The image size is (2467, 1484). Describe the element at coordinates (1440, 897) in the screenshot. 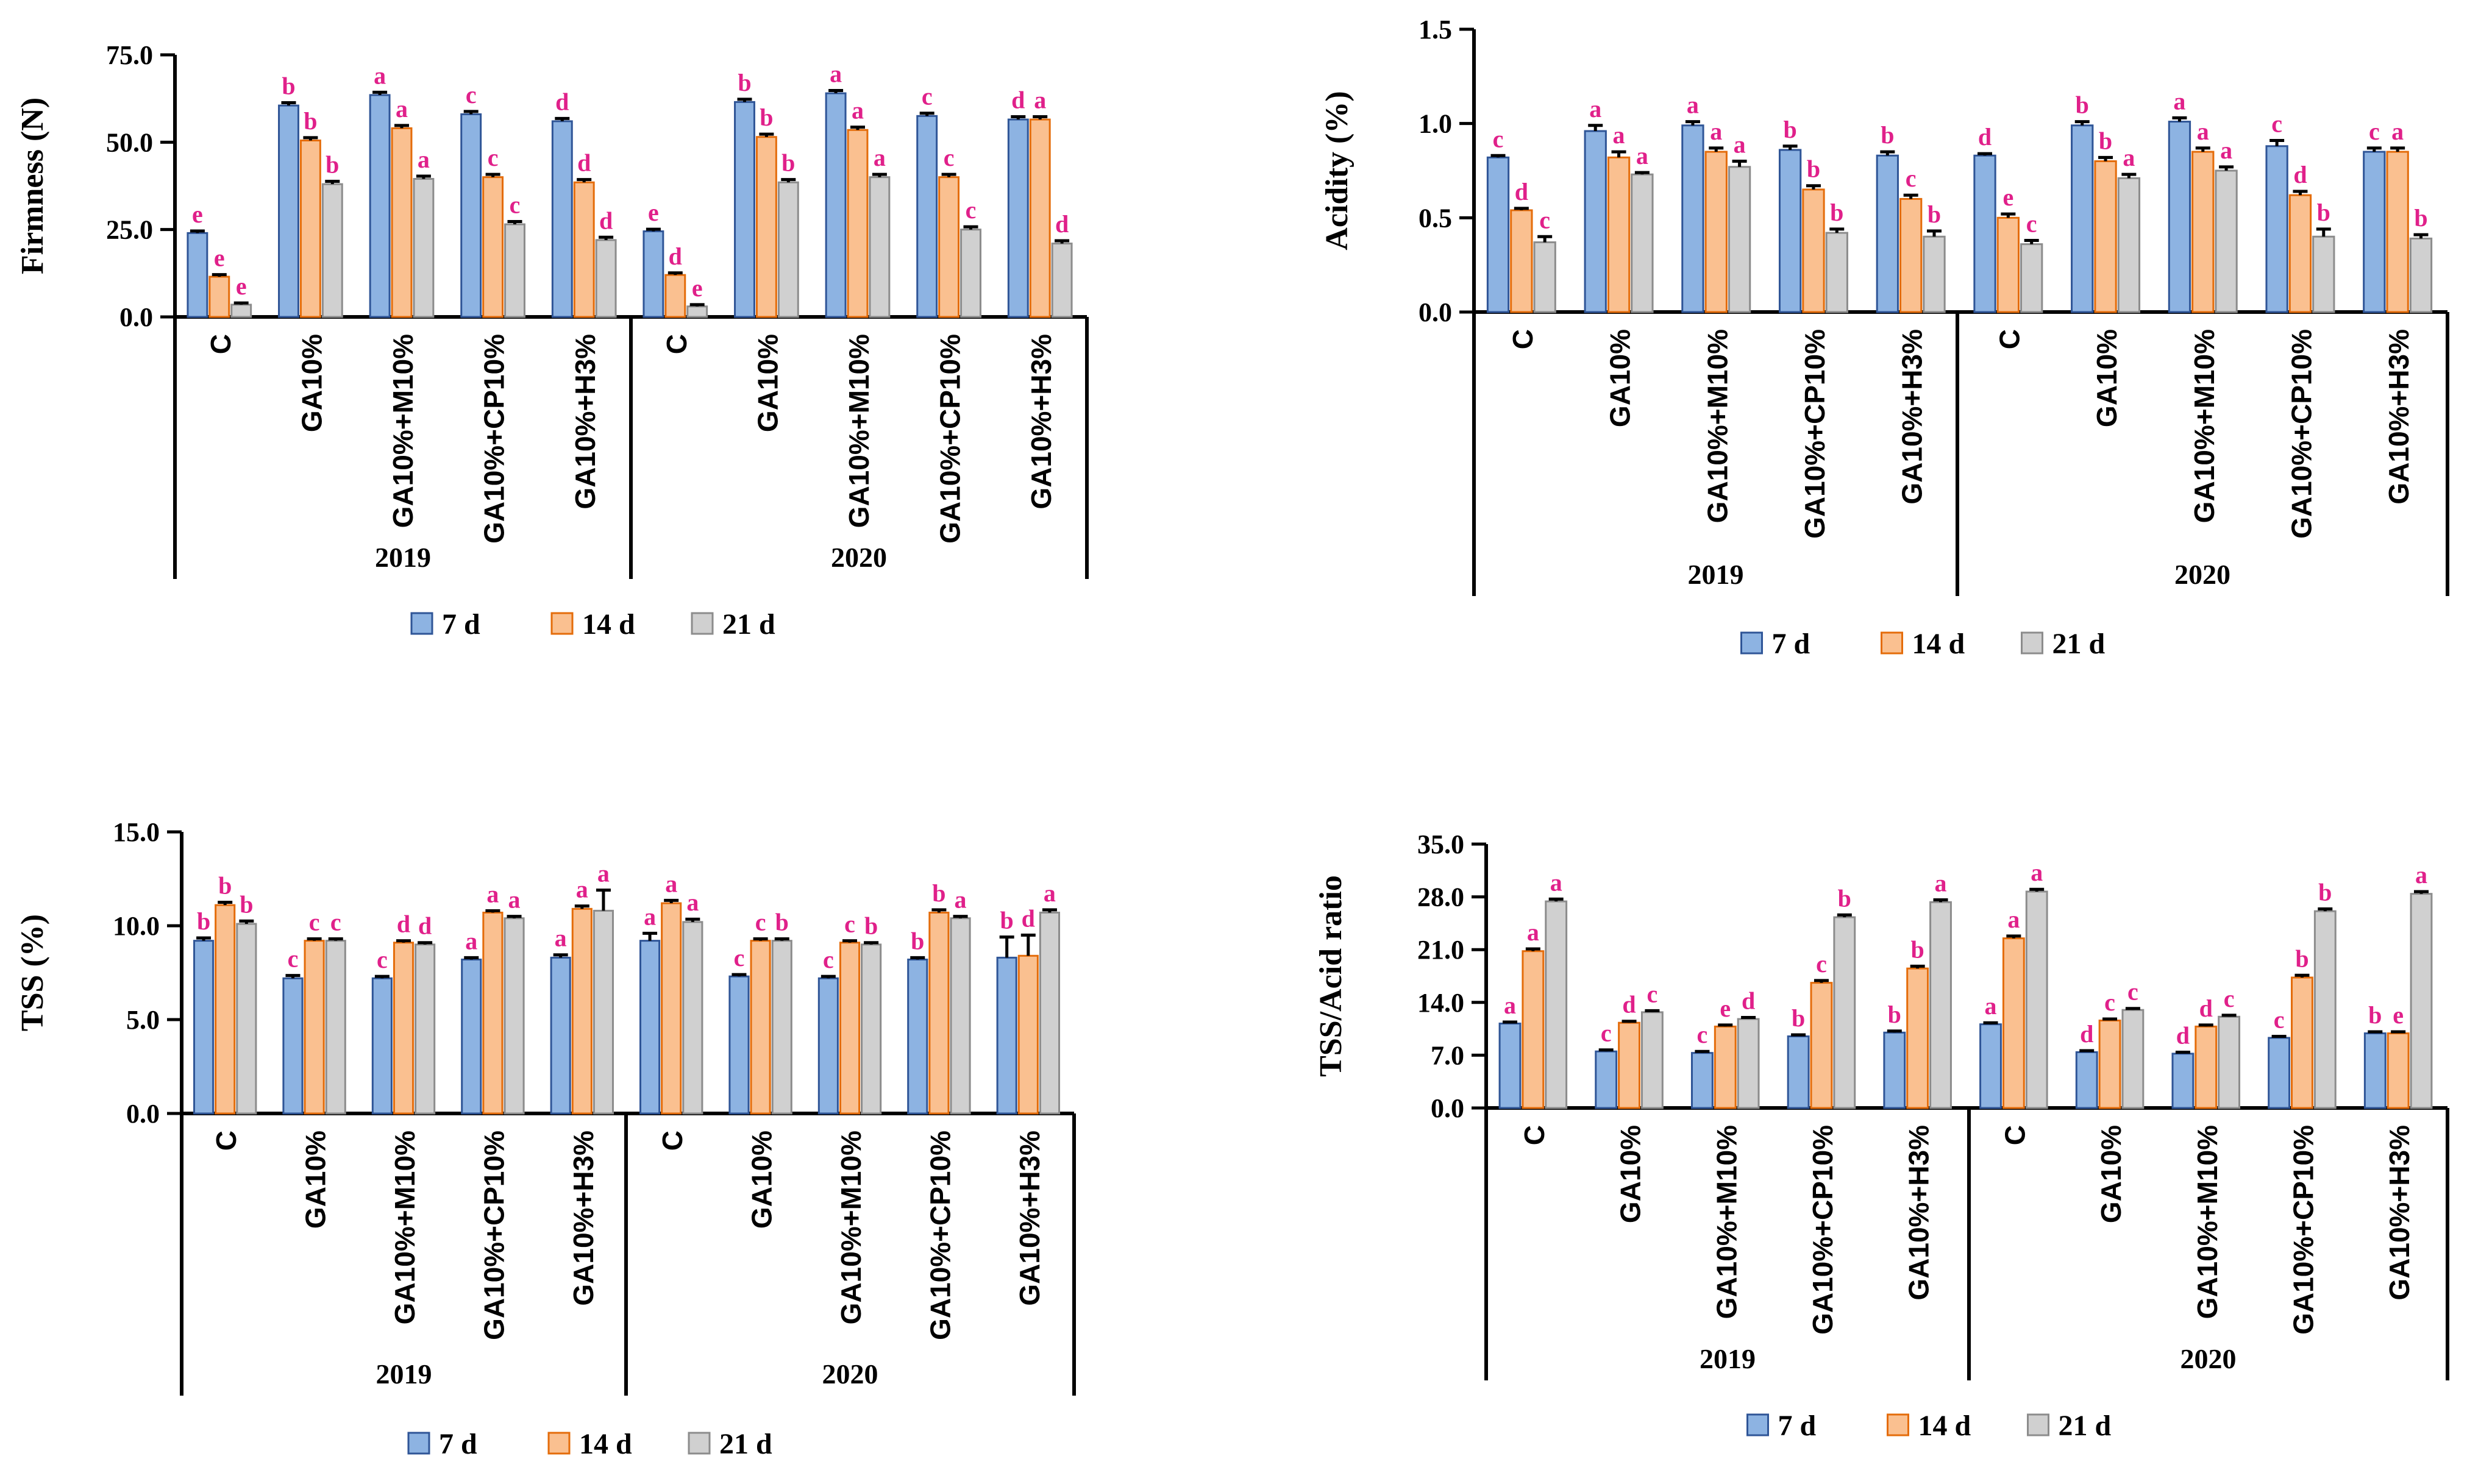

I see `y-tick-label: 28.0` at that location.